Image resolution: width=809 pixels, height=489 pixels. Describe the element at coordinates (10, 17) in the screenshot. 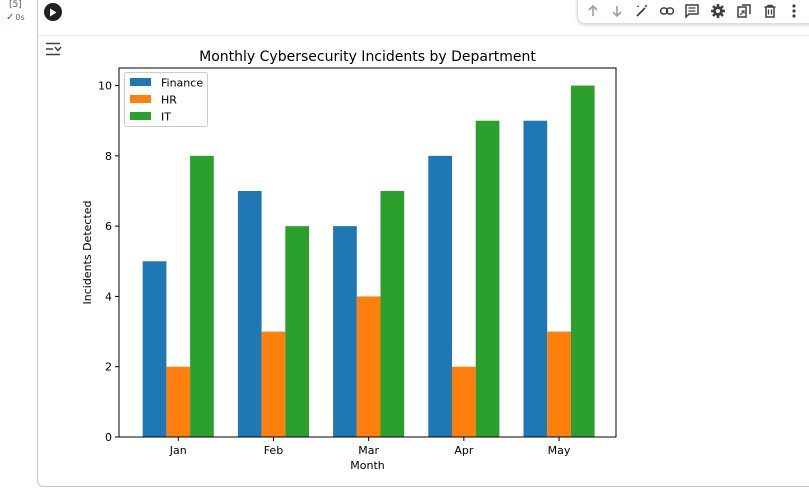

I see `check-icon: ✓` at that location.